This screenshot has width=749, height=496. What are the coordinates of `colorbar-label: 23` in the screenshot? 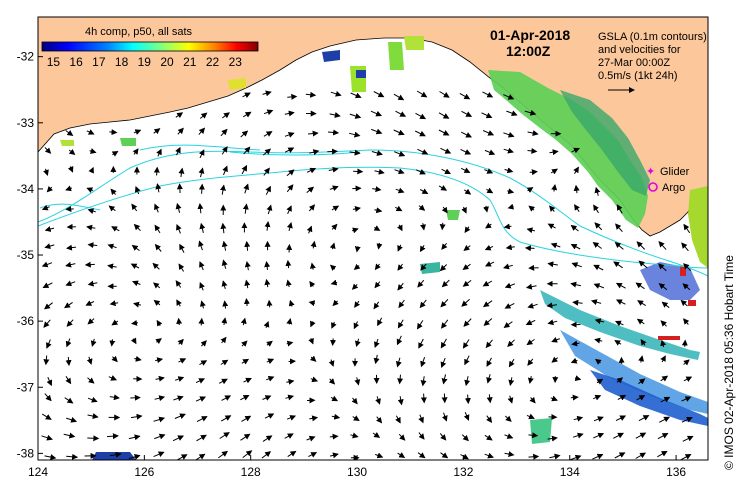 It's located at (236, 62).